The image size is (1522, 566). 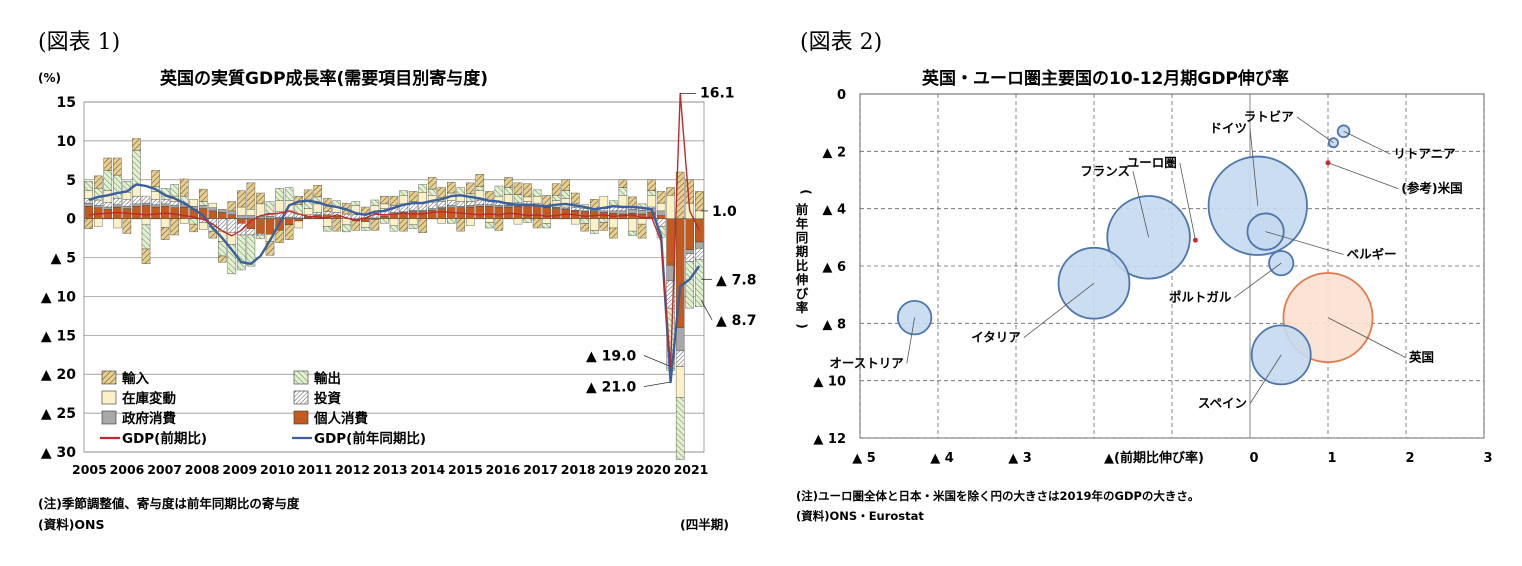 I want to click on c1-legend-swatch-imports, so click(x=109, y=377).